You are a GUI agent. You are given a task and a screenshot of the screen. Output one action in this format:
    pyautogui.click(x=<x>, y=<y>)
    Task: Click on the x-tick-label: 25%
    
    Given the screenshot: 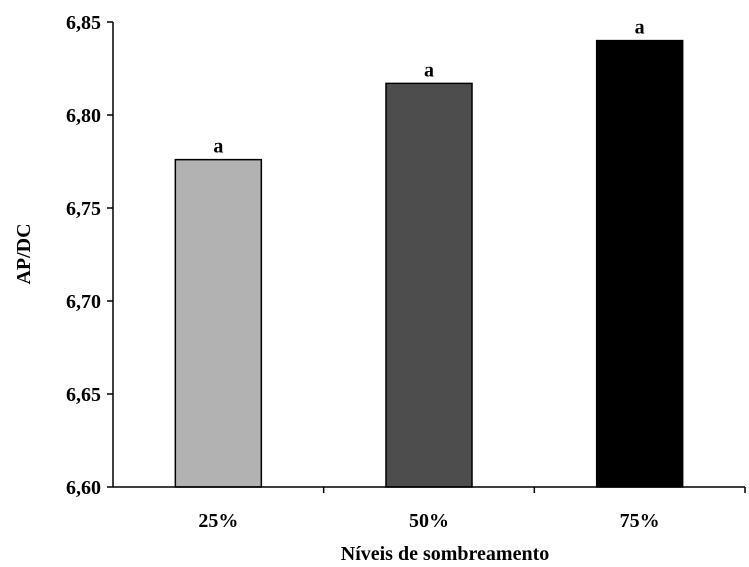 What is the action you would take?
    pyautogui.click(x=218, y=521)
    